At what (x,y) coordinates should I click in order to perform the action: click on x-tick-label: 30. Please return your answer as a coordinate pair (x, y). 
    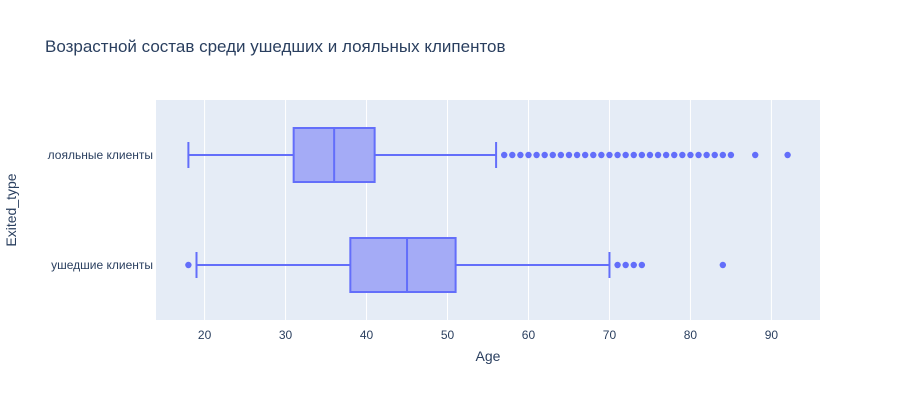
    Looking at the image, I should click on (286, 335).